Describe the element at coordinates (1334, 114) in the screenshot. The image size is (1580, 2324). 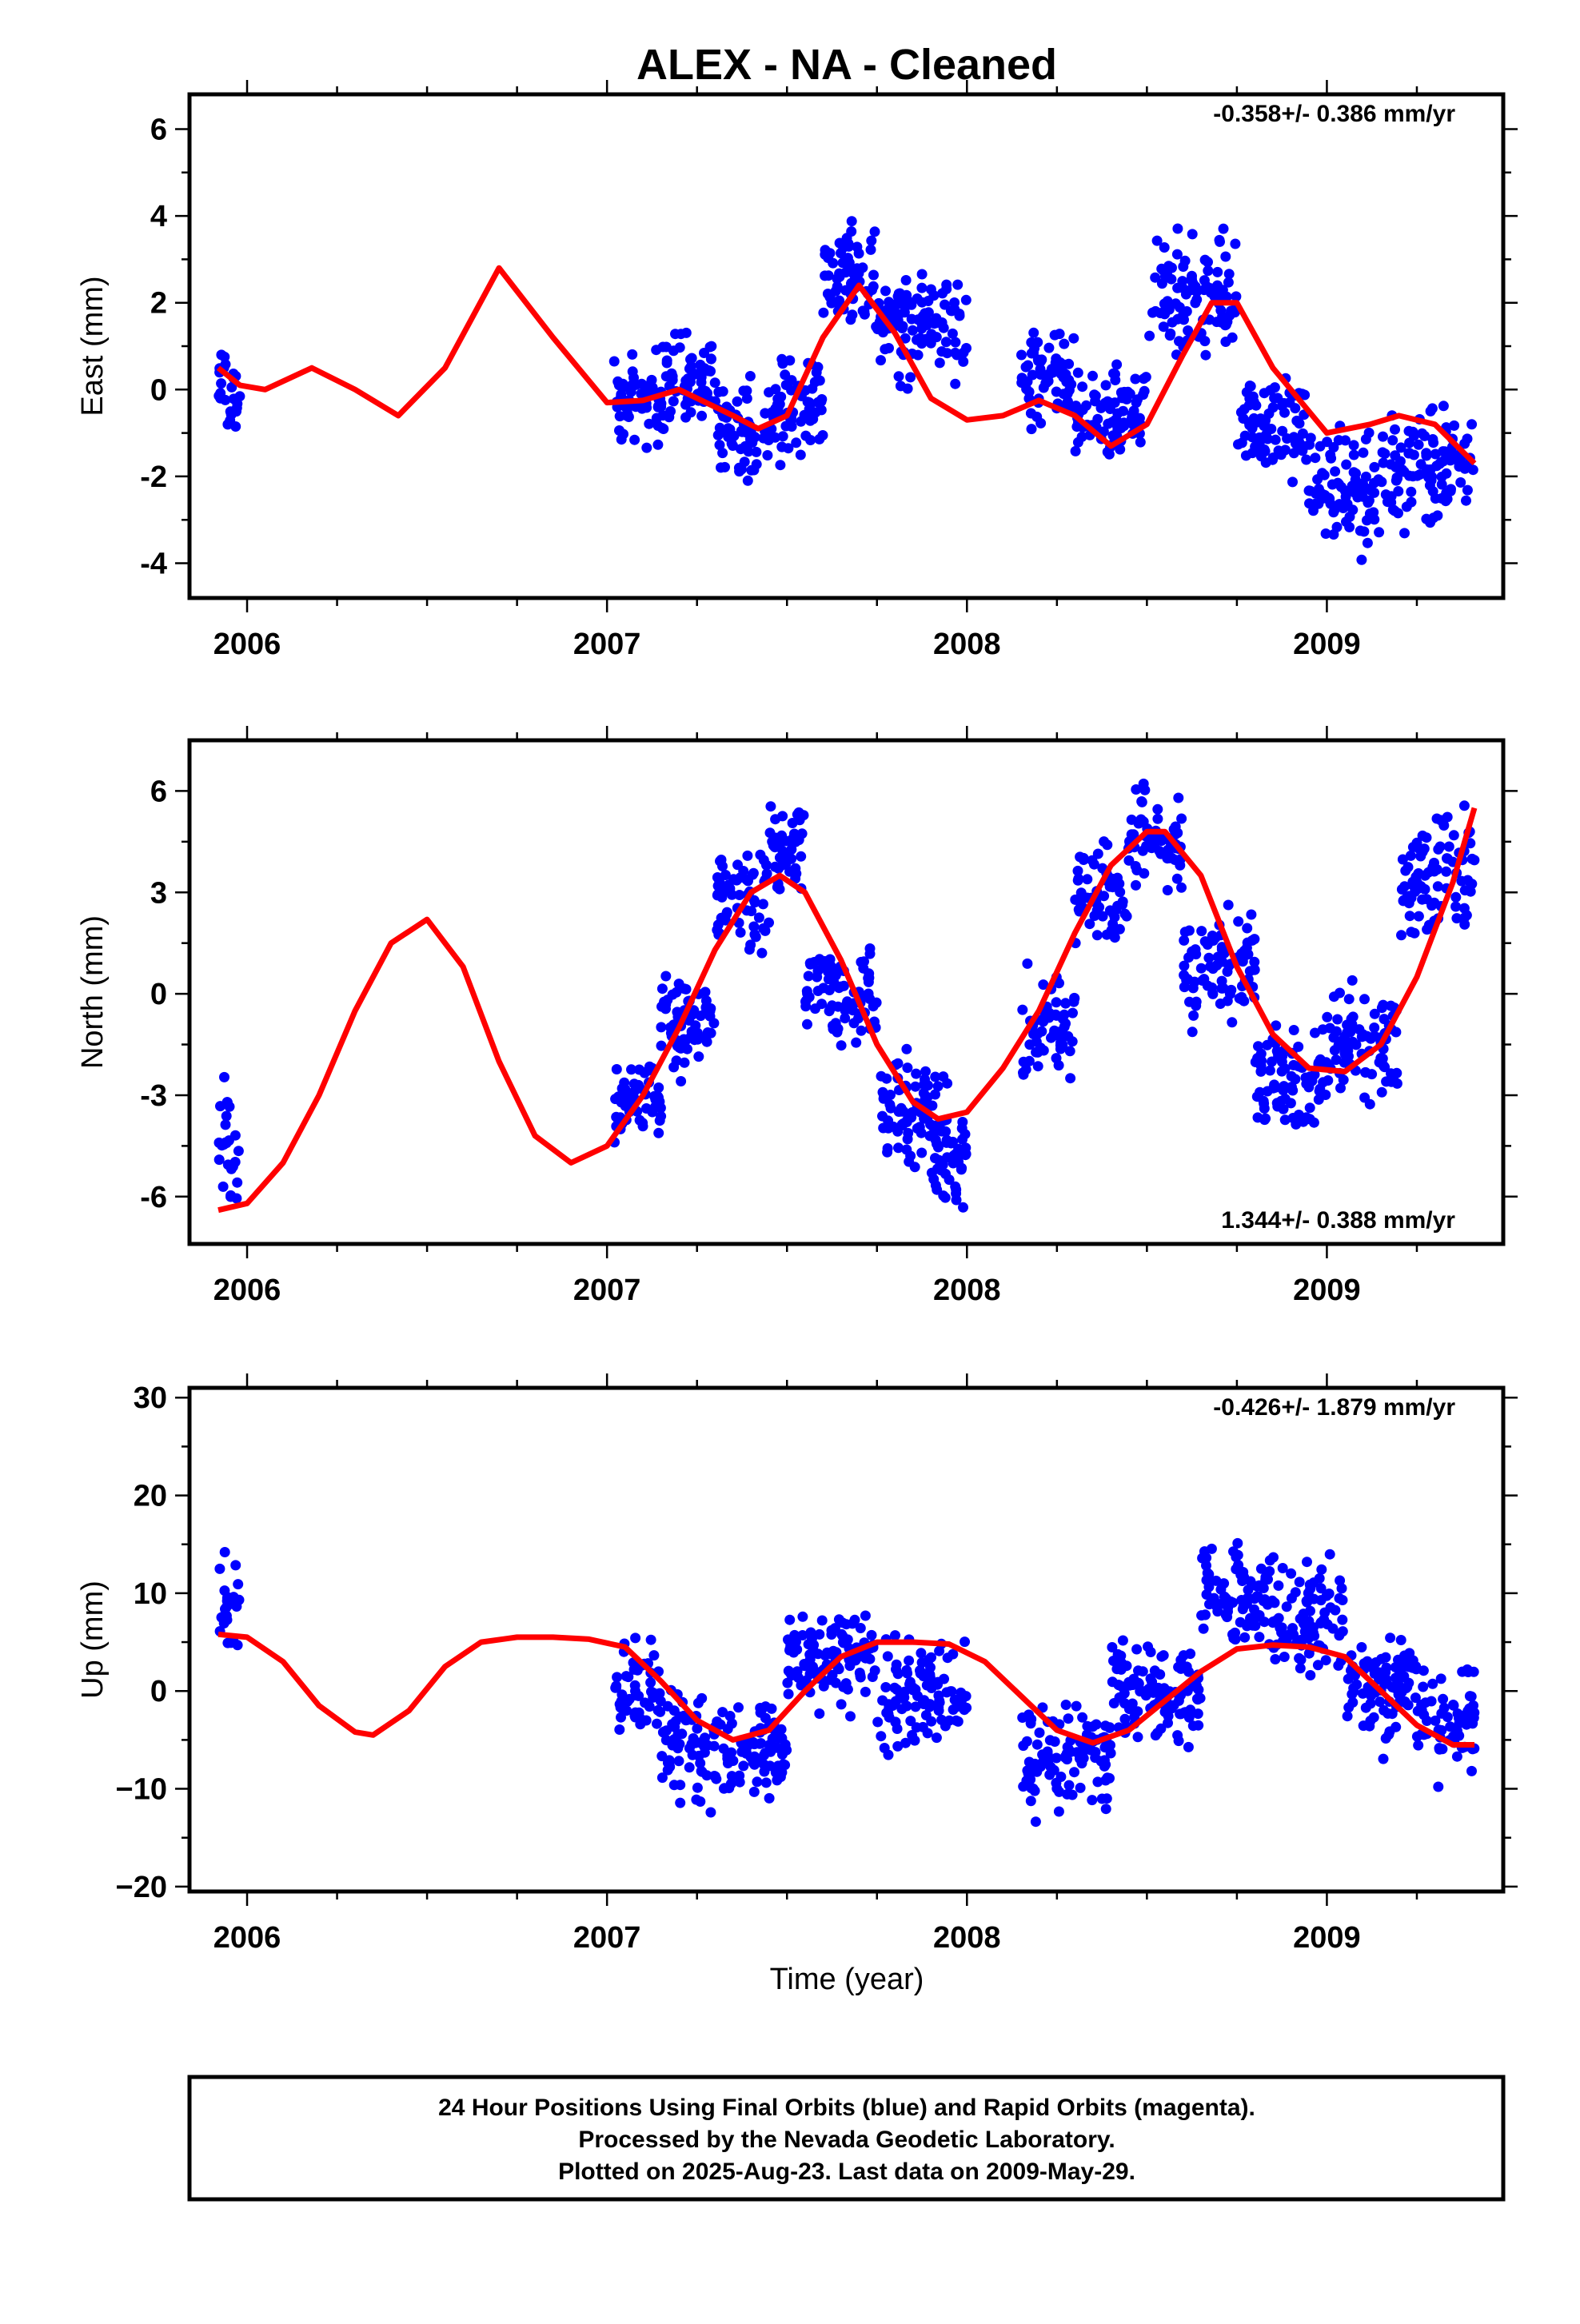
I see `rate-annotation: -0.358+/- 0.386 mm/yr` at that location.